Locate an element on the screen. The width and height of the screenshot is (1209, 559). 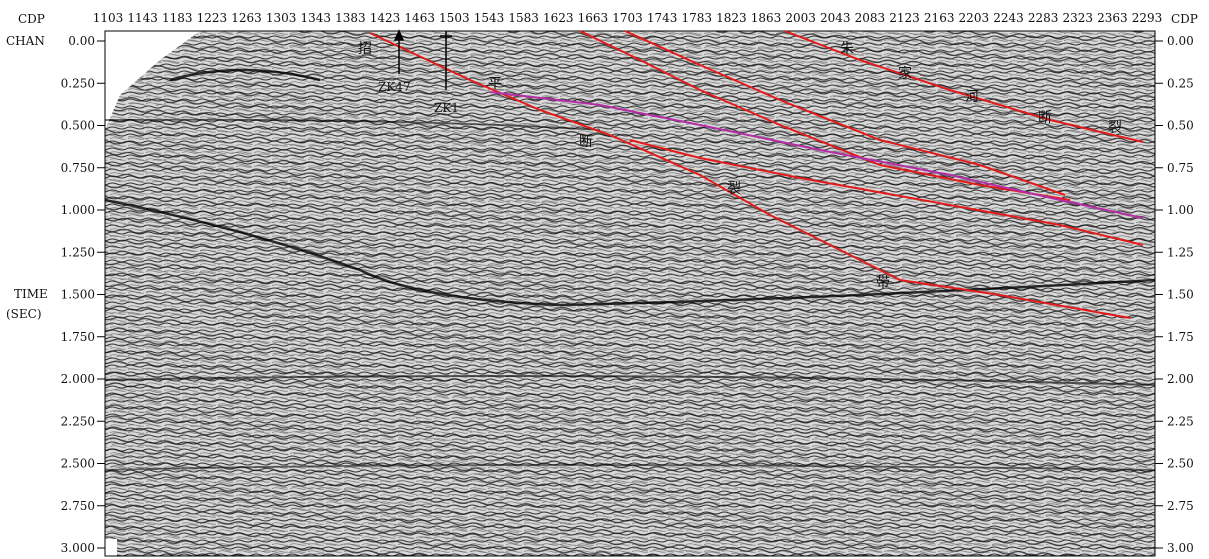
well-label-zk1: ZK1 is located at coordinates (446, 108).